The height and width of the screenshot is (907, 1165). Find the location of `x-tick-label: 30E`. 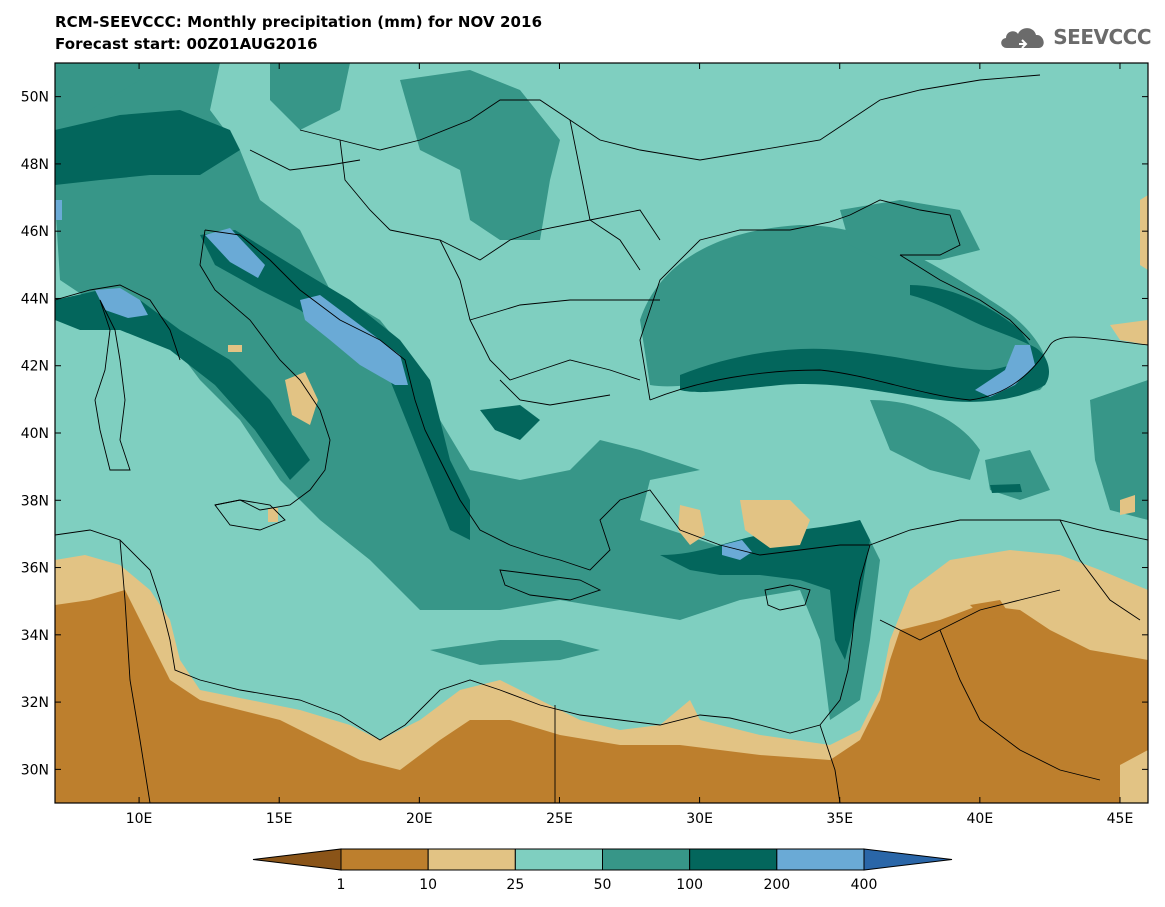

x-tick-label: 30E is located at coordinates (699, 819).